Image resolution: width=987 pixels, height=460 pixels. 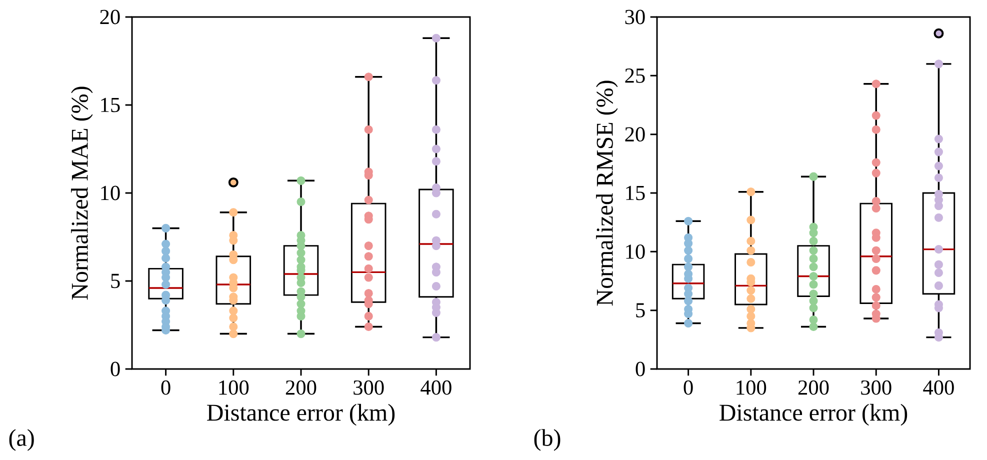 What do you see at coordinates (607, 193) in the screenshot?
I see `y-axis-title: Normalized RMSE (%)` at bounding box center [607, 193].